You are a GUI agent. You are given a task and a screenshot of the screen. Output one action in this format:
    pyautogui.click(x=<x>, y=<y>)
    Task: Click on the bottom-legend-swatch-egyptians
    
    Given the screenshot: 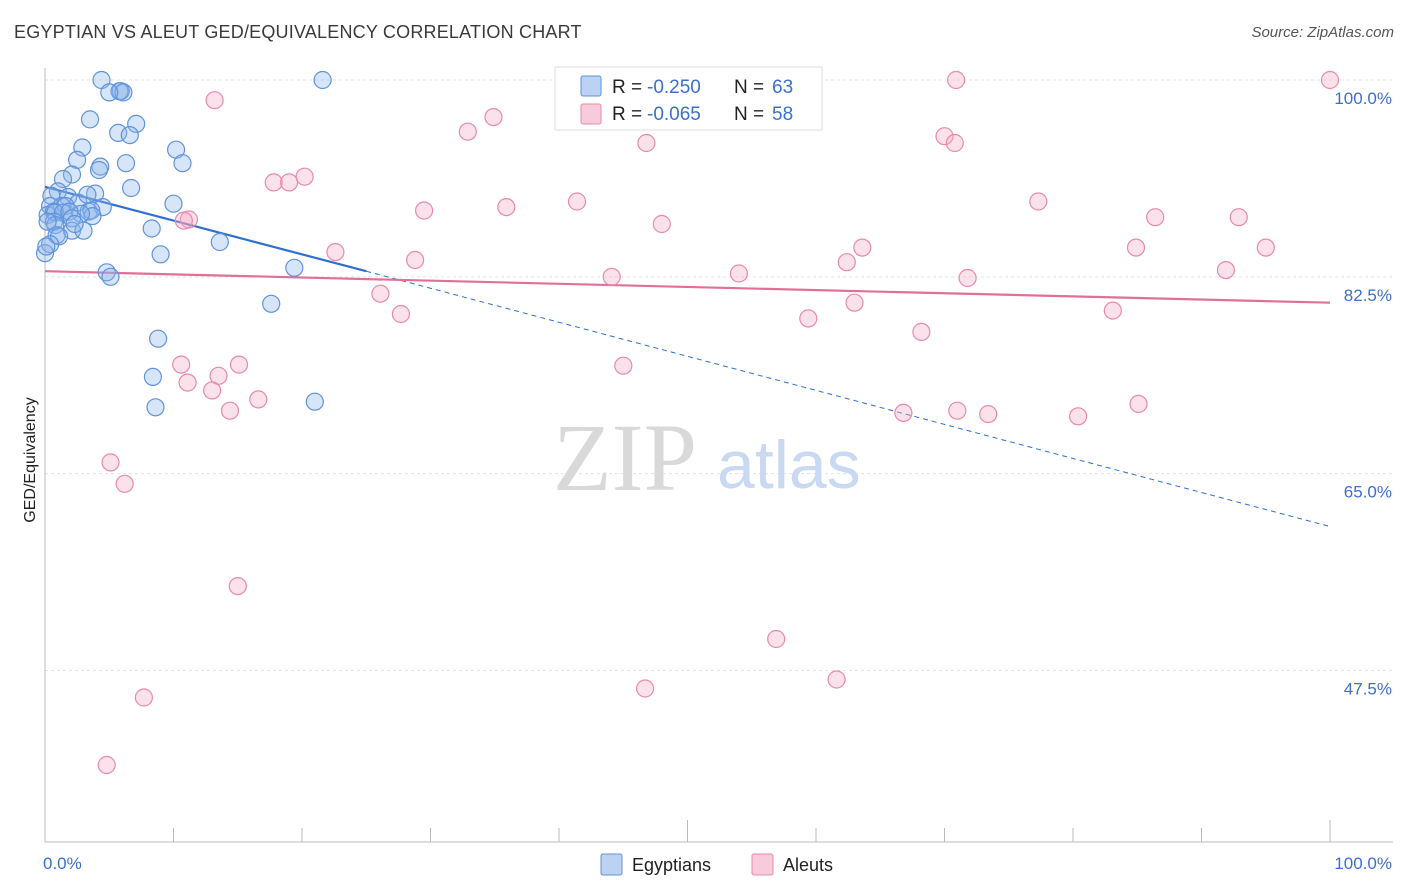 What is the action you would take?
    pyautogui.click(x=611, y=864)
    